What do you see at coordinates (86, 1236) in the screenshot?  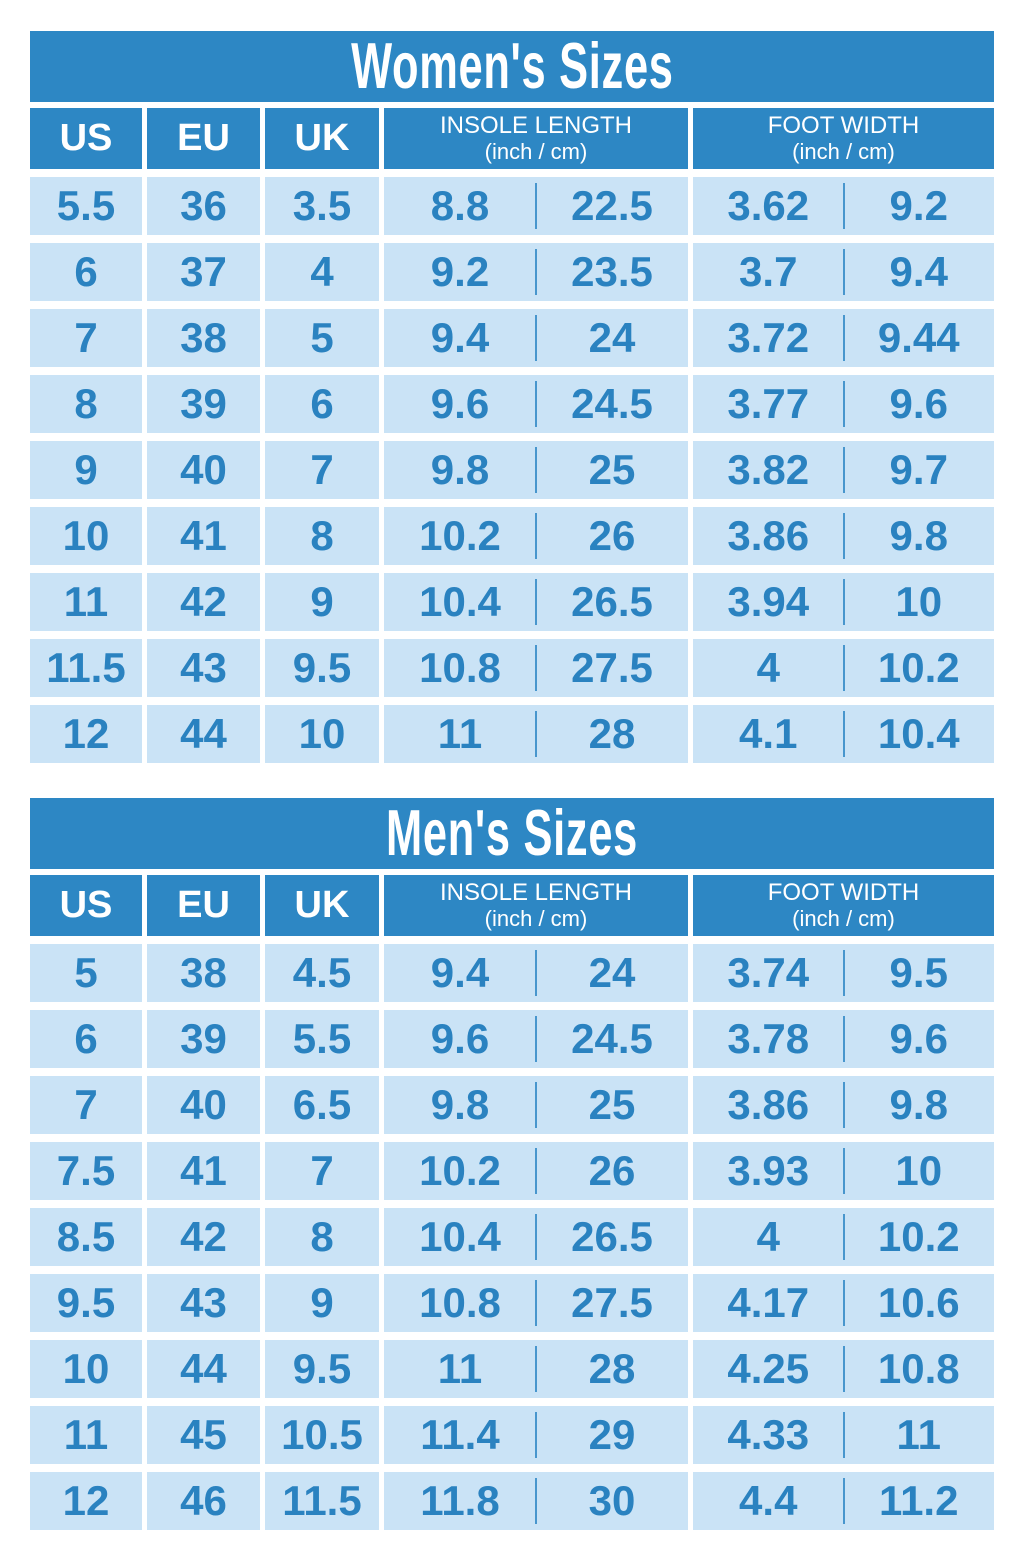 I see `us-size-value: 8.5` at bounding box center [86, 1236].